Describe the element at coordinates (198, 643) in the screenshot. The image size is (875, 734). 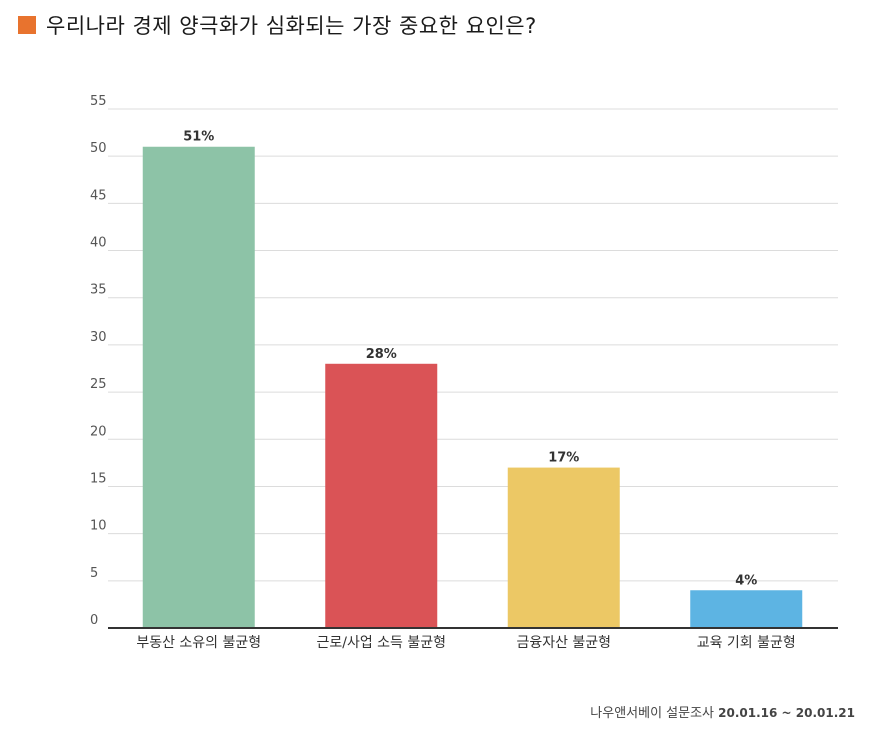
I see `x-tick-label: 부동산 소유의 불균형` at that location.